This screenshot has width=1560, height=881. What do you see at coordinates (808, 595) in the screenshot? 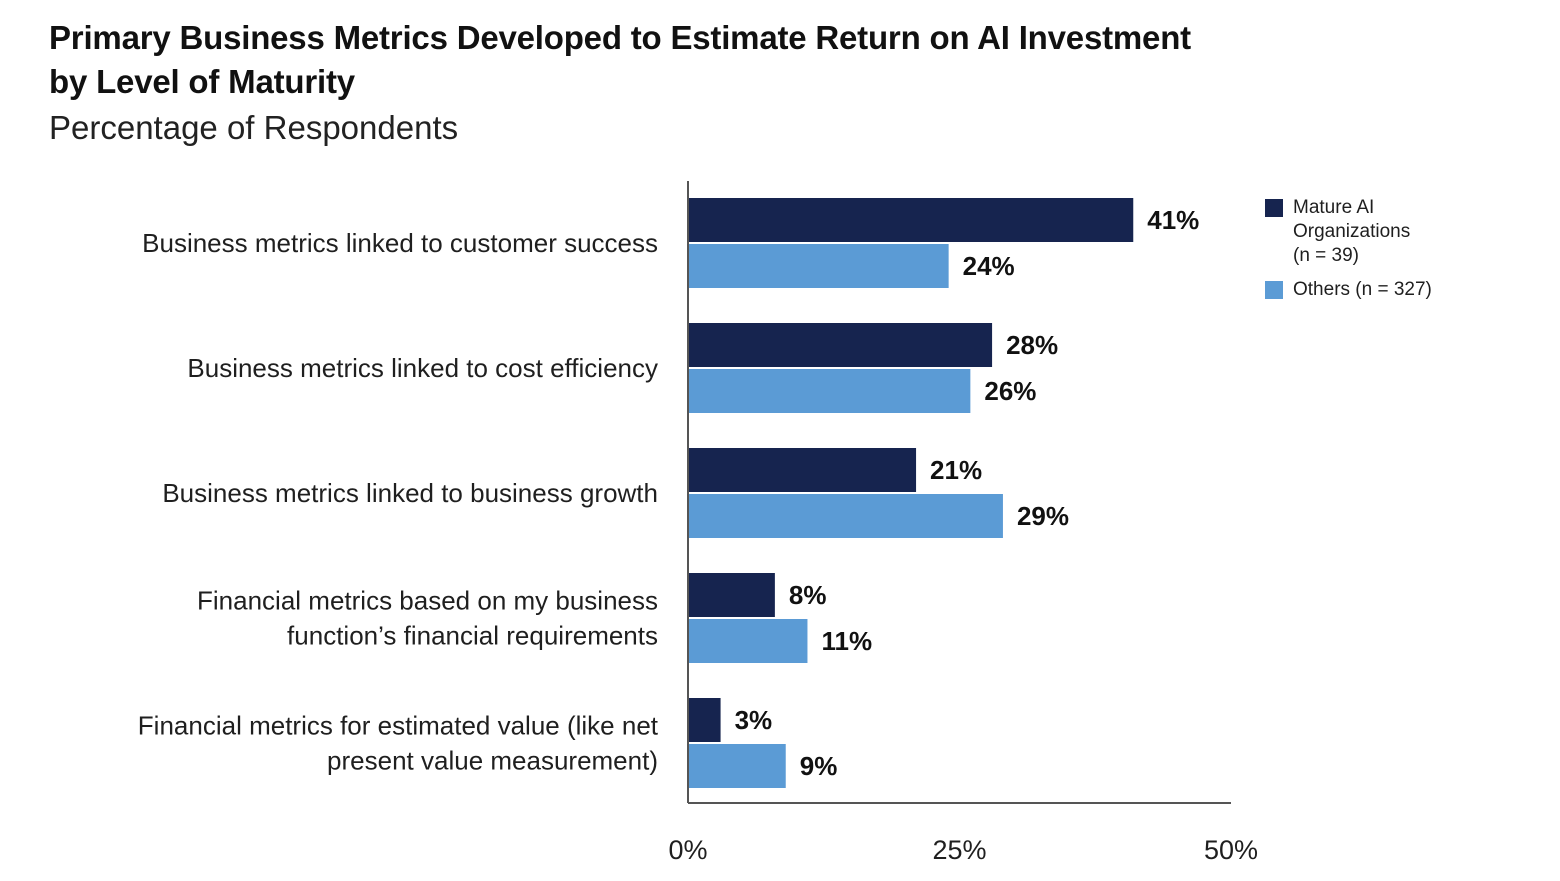
I see `data-label-mature: 8%` at bounding box center [808, 595].